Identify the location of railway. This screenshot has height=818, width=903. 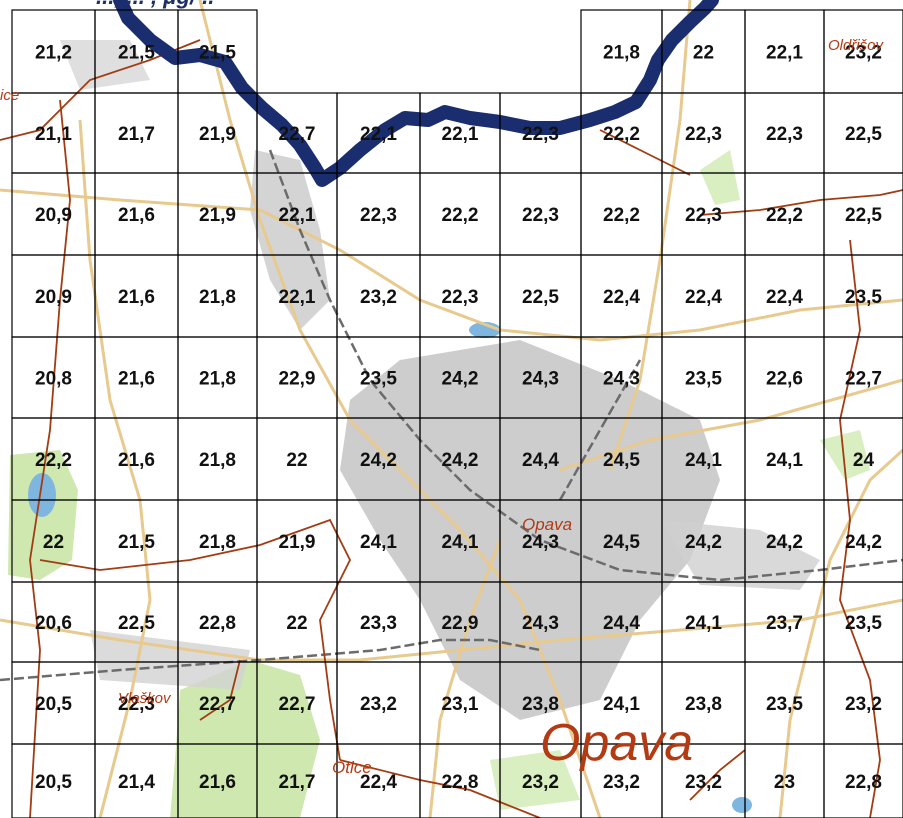
(270, 660).